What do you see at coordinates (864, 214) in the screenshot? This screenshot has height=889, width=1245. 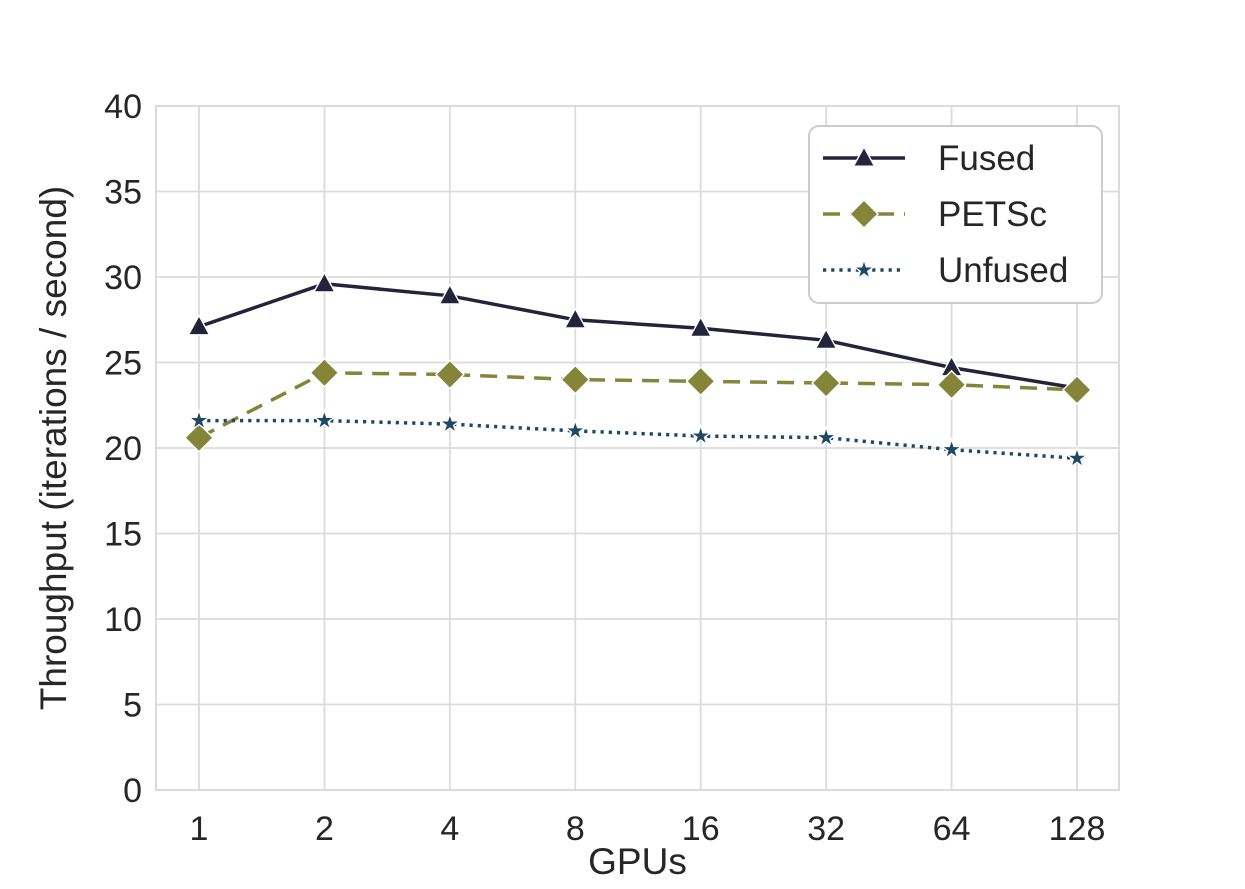 I see `diamond-icon` at bounding box center [864, 214].